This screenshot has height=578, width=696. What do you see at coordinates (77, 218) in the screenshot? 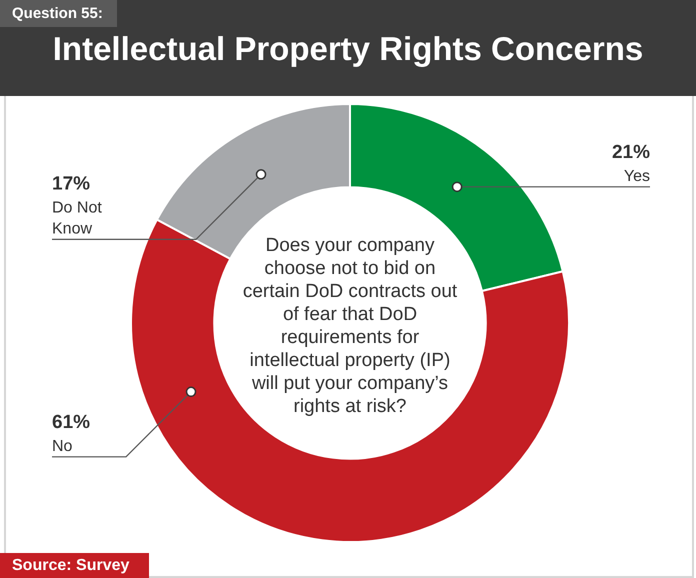
I see `slice-label: Do Not Know` at bounding box center [77, 218].